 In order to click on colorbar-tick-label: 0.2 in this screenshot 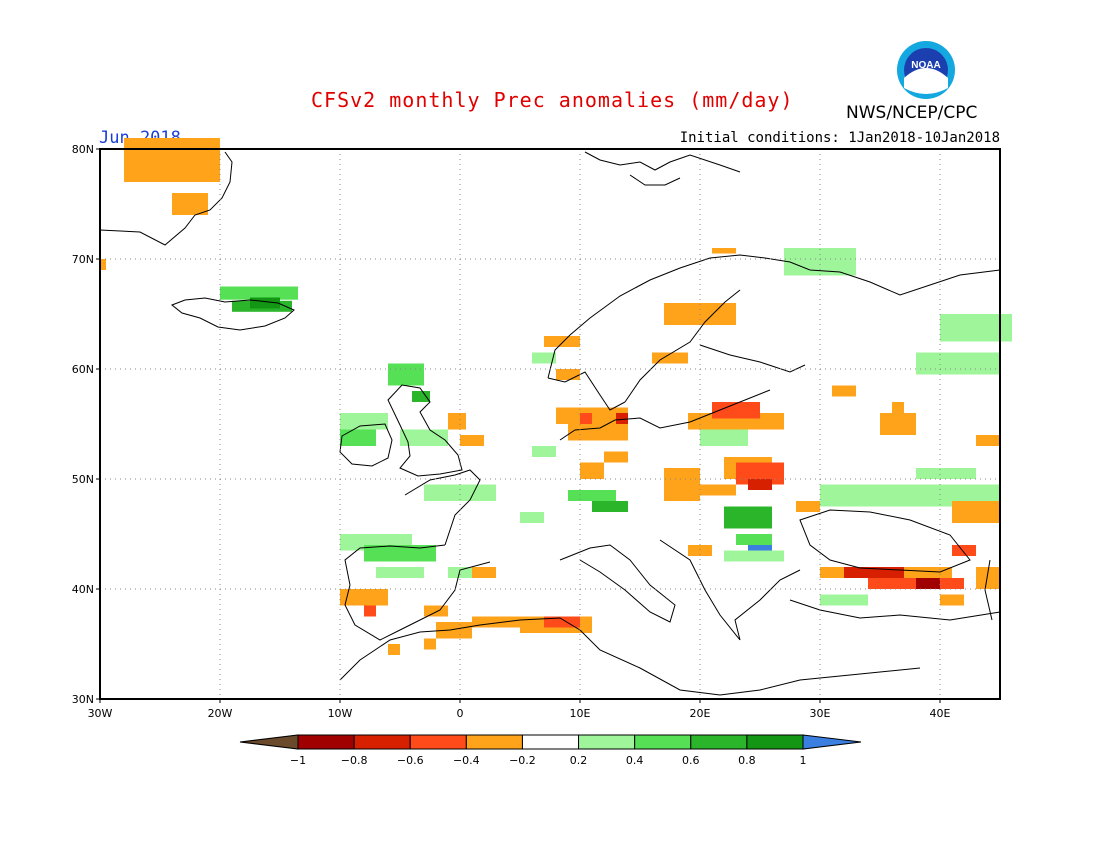, I will do `click(579, 760)`.